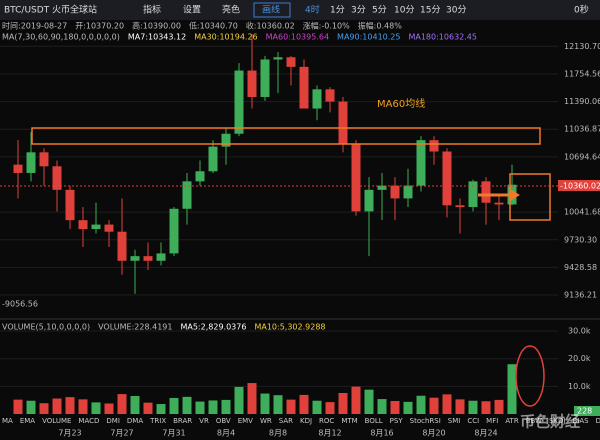 The height and width of the screenshot is (440, 600). Describe the element at coordinates (380, 26) in the screenshot. I see `info-item: 振幅:0.48%` at that location.